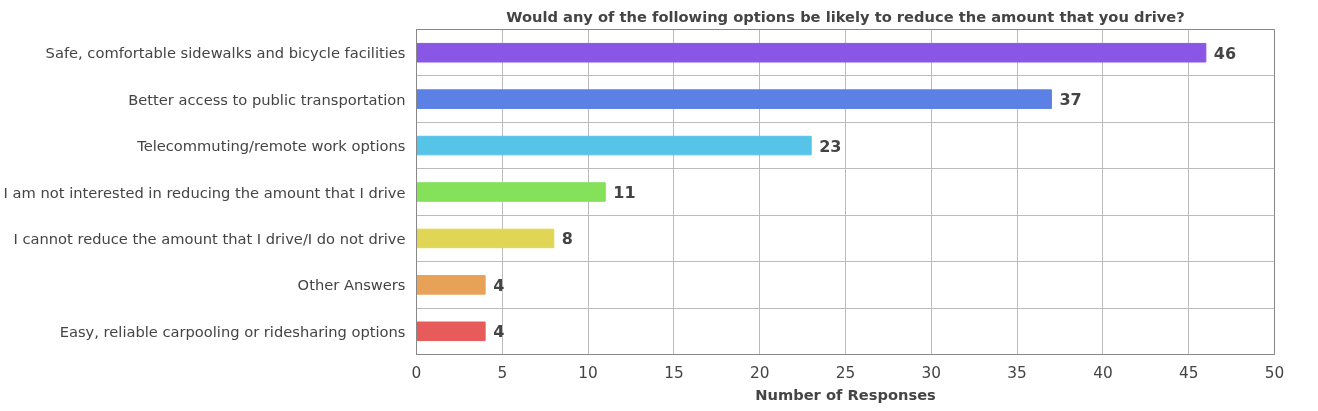 The width and height of the screenshot is (1318, 411). I want to click on x-tick-label: 15, so click(674, 372).